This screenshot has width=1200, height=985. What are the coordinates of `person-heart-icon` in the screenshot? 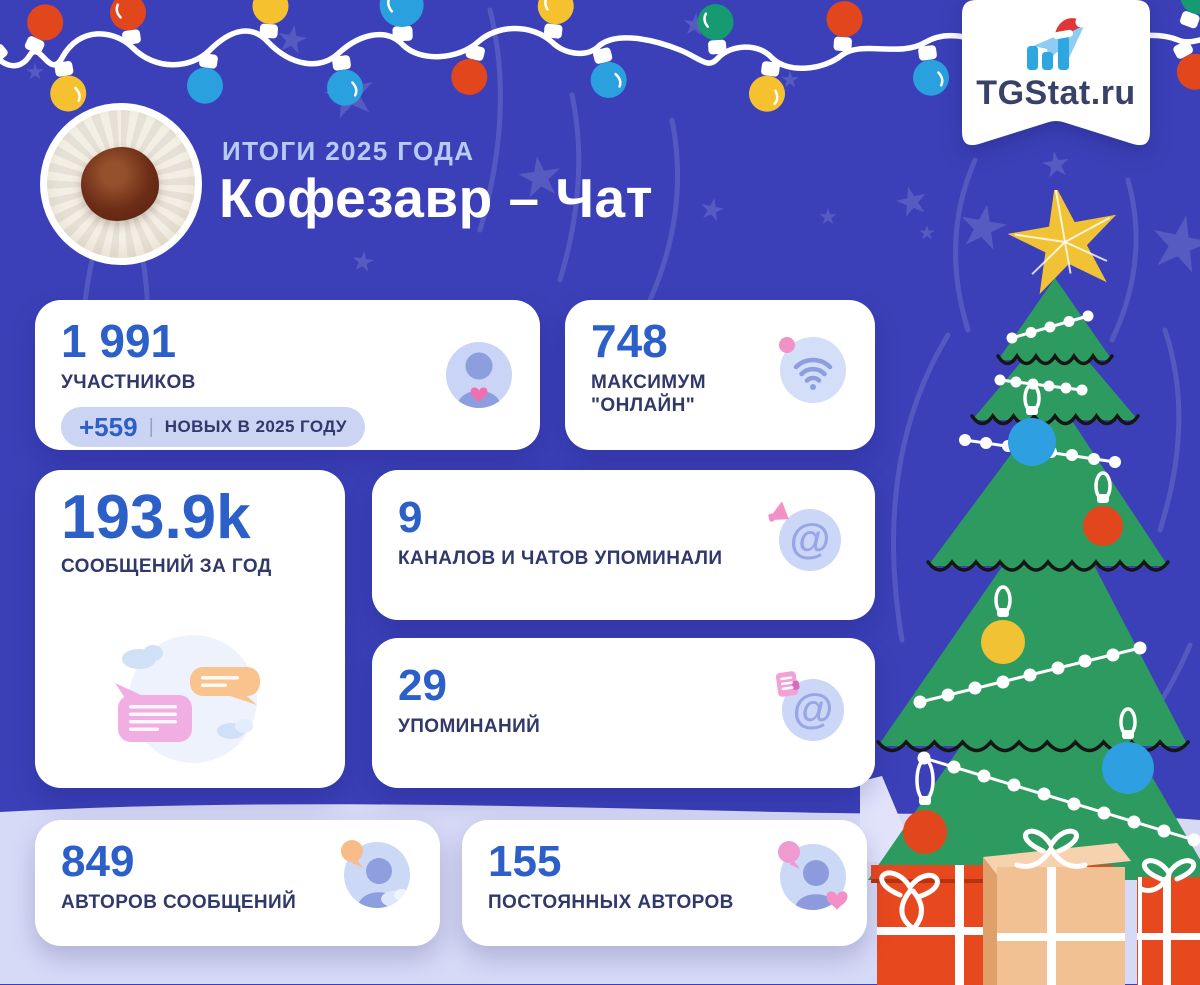 It's located at (479, 375).